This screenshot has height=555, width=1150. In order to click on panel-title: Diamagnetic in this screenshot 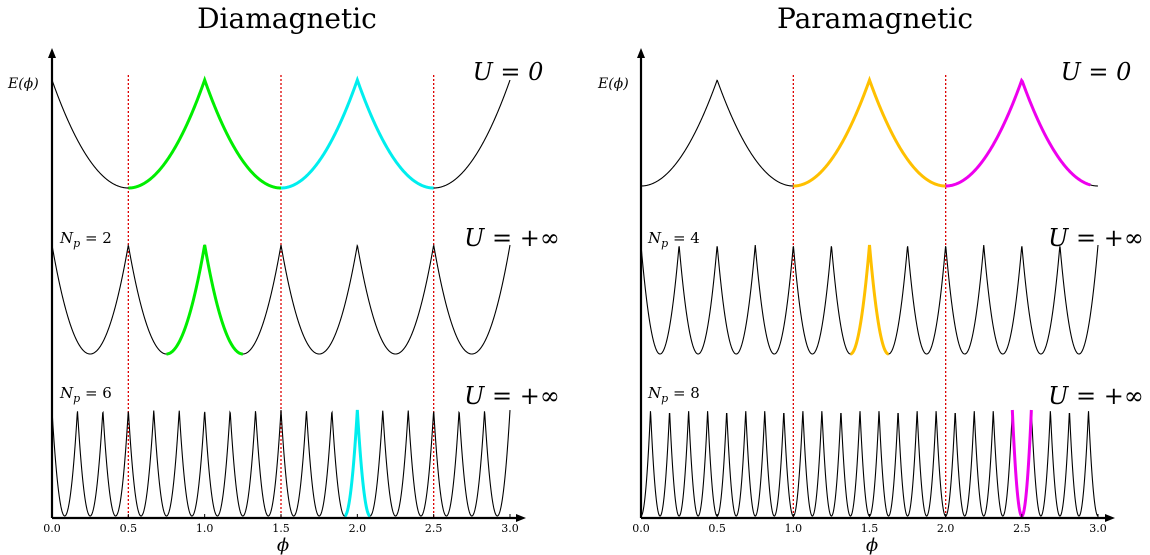, I will do `click(287, 18)`.